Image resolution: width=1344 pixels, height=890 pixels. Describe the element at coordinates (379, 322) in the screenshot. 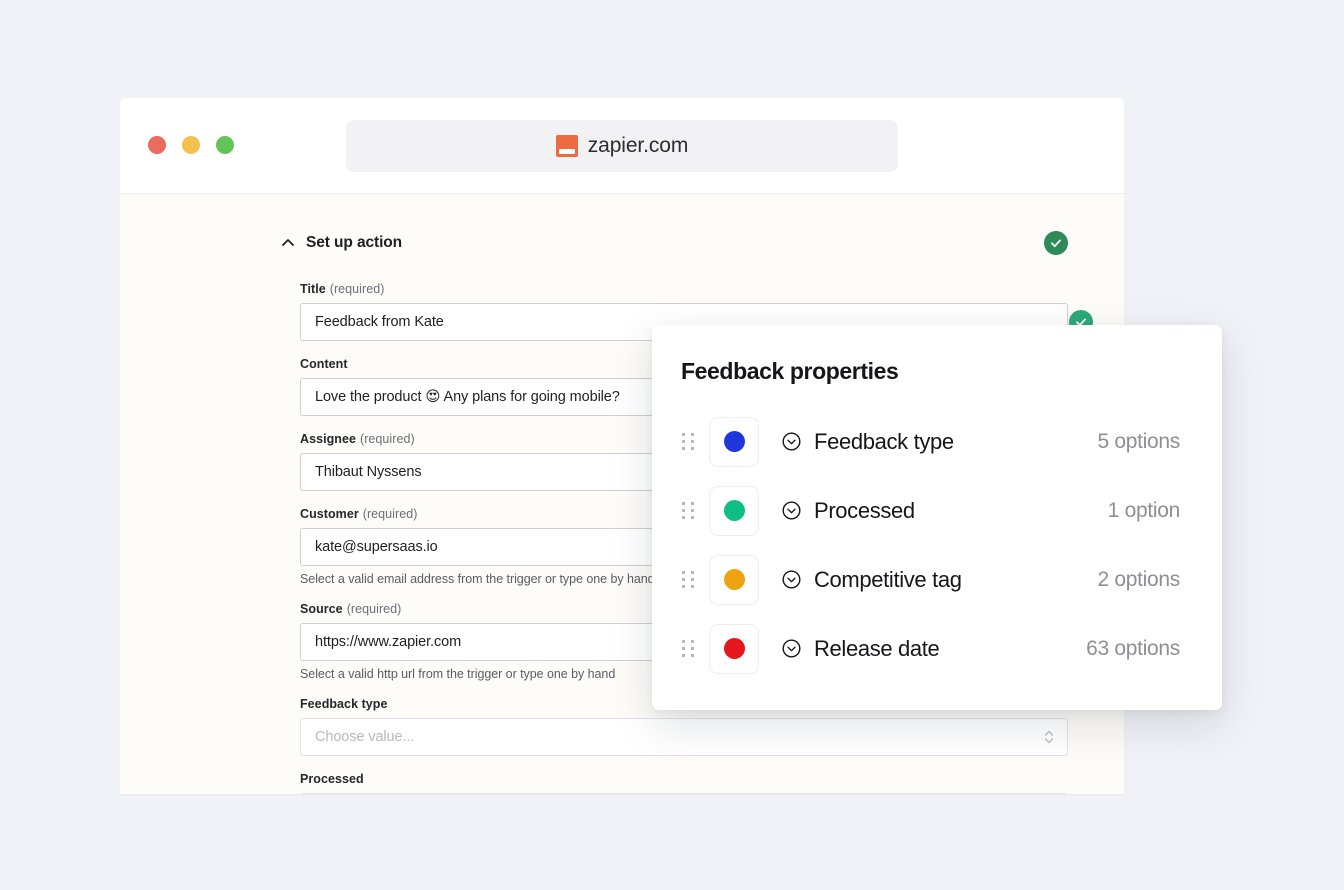

I see `title-input-value: Feedback from Kate` at that location.